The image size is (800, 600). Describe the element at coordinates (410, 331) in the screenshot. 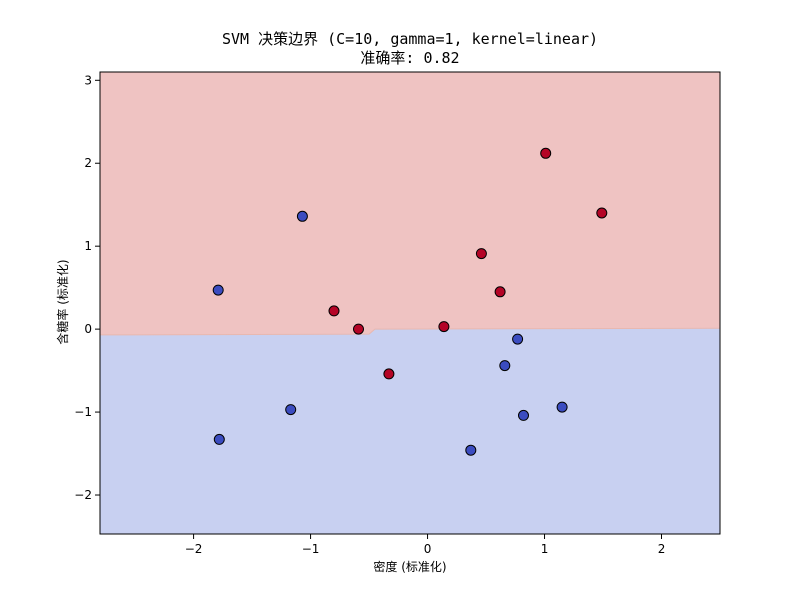

I see `decision-boundary-line` at that location.